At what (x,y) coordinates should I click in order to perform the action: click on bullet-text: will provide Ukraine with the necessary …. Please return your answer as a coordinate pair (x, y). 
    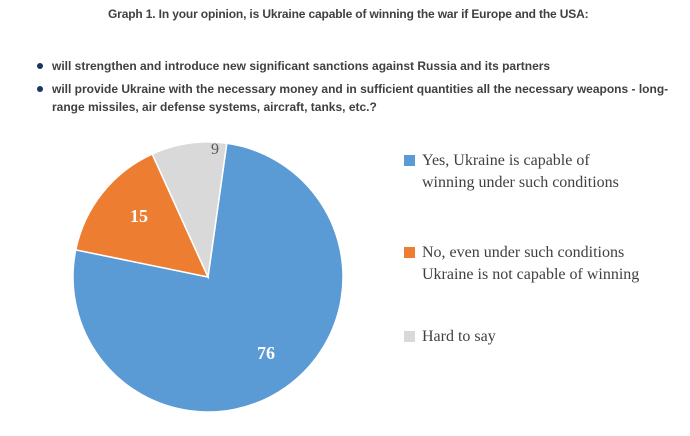
    Looking at the image, I should click on (360, 98).